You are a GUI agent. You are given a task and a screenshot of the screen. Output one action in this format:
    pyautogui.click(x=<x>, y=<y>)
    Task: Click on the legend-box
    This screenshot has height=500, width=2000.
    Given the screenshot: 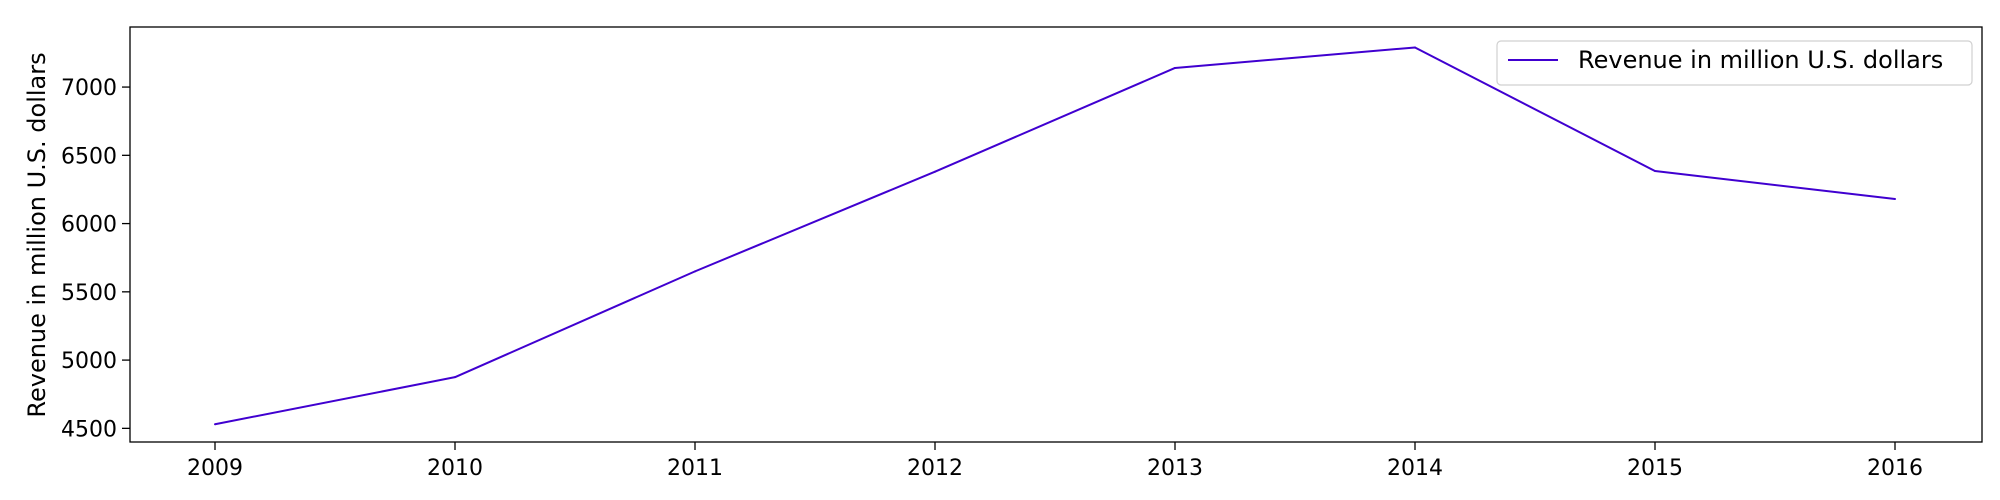 What is the action you would take?
    pyautogui.click(x=1734, y=63)
    